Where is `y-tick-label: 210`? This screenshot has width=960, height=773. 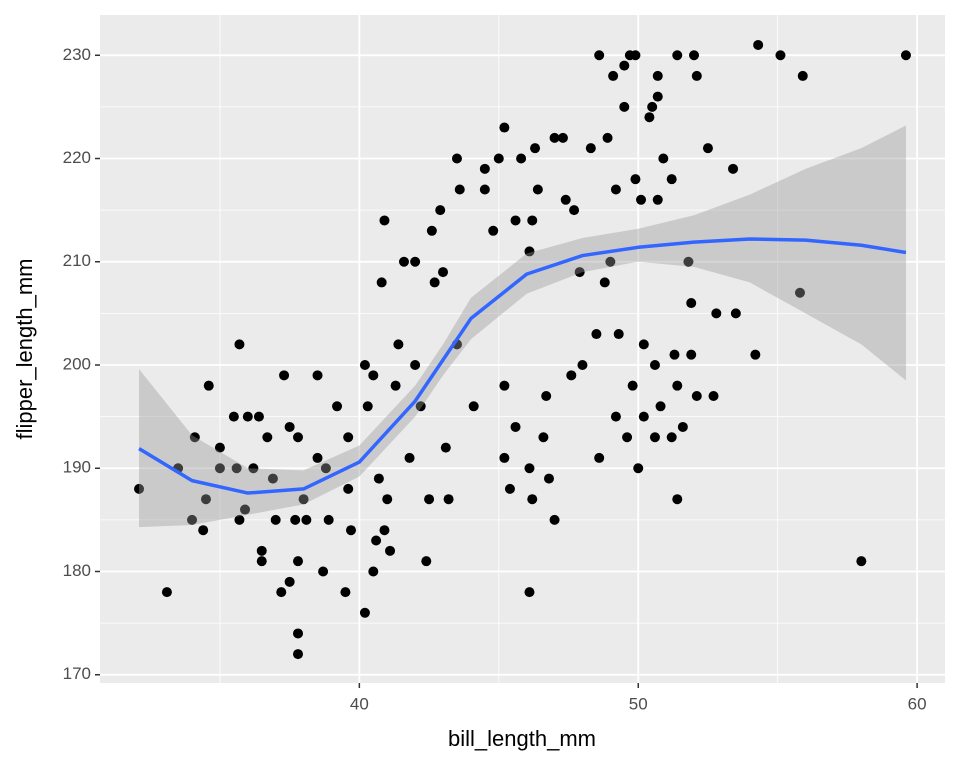
y-tick-label: 210 is located at coordinates (77, 260).